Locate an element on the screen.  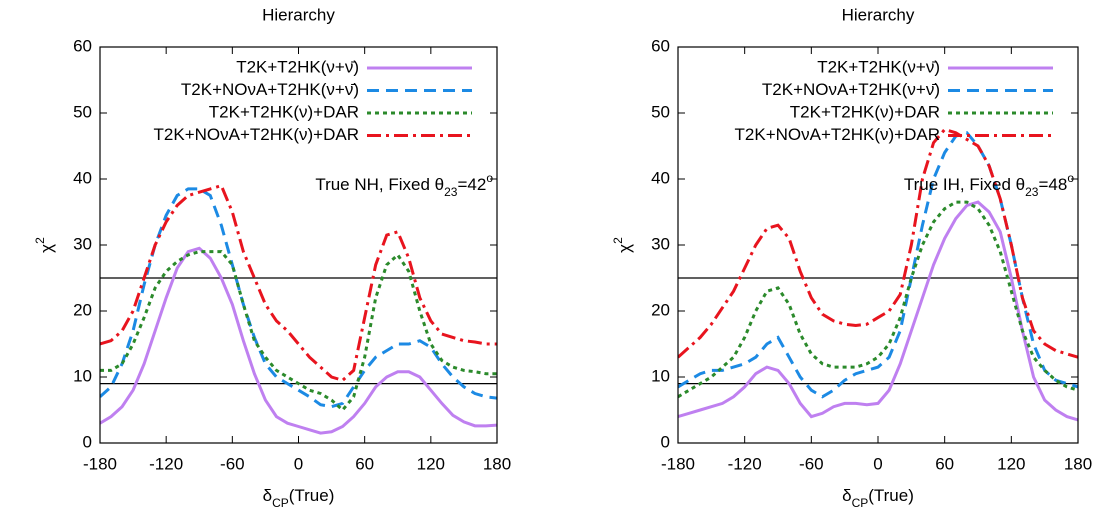
annotation: True NH, Fixed θ23=42o is located at coordinates (404, 185).